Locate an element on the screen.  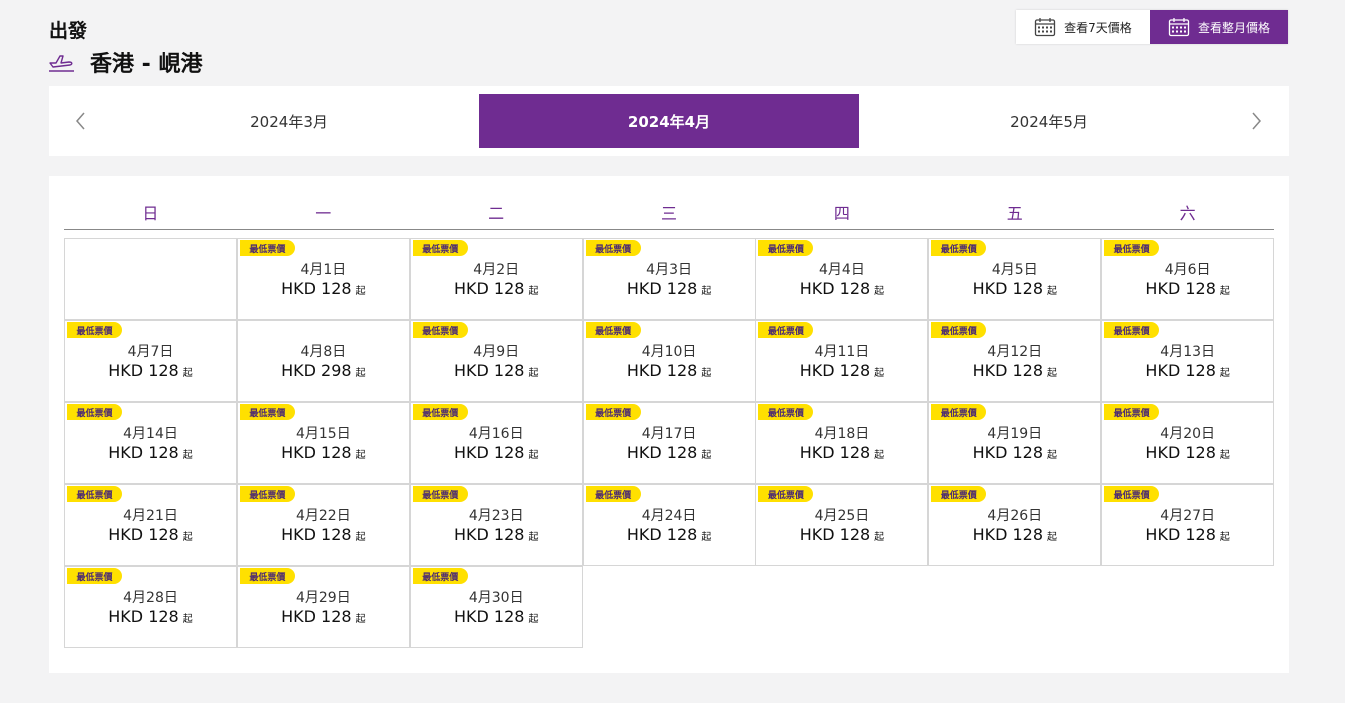
day-cell: 最低票價 4月30日 HKD 128 起 is located at coordinates (496, 607).